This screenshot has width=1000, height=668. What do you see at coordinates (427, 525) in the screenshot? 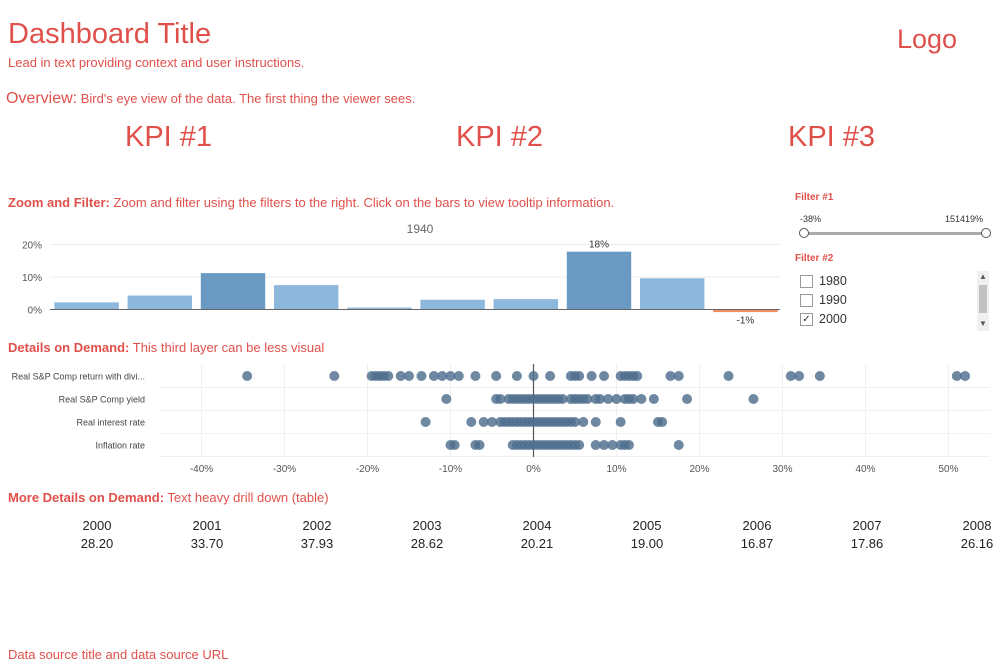
I see `table-year: 2003` at bounding box center [427, 525].